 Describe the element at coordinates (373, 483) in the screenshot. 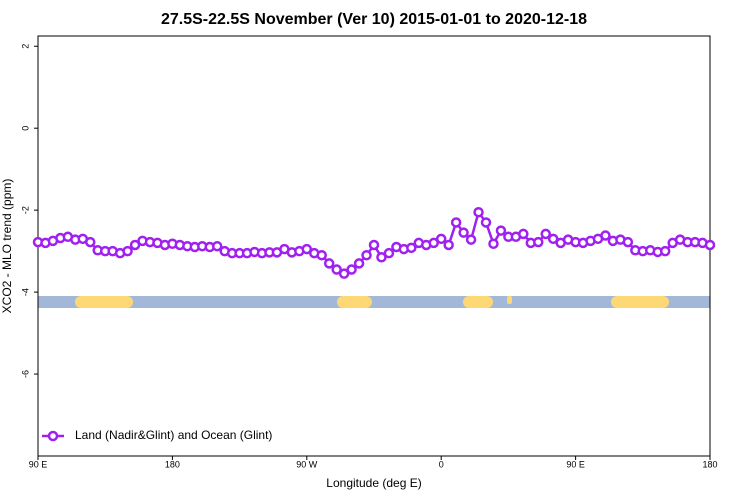

I see `x-axis-label: Longitude (deg E)` at that location.